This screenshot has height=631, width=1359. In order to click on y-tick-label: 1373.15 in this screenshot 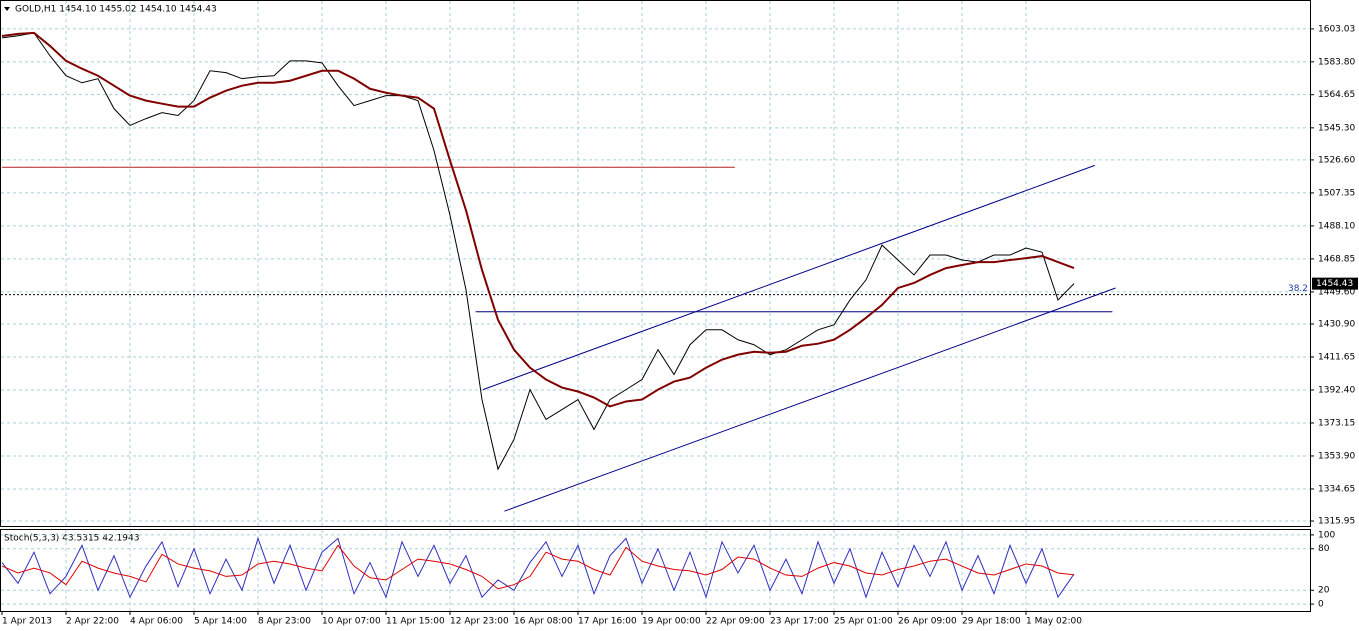, I will do `click(1336, 423)`.